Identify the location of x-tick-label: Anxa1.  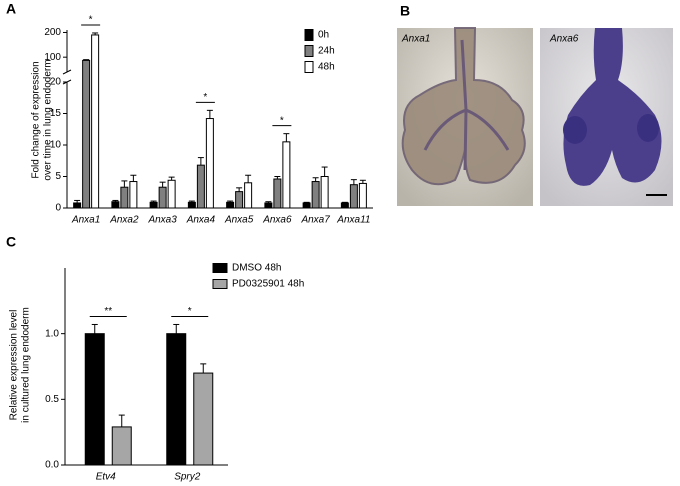
(85, 220).